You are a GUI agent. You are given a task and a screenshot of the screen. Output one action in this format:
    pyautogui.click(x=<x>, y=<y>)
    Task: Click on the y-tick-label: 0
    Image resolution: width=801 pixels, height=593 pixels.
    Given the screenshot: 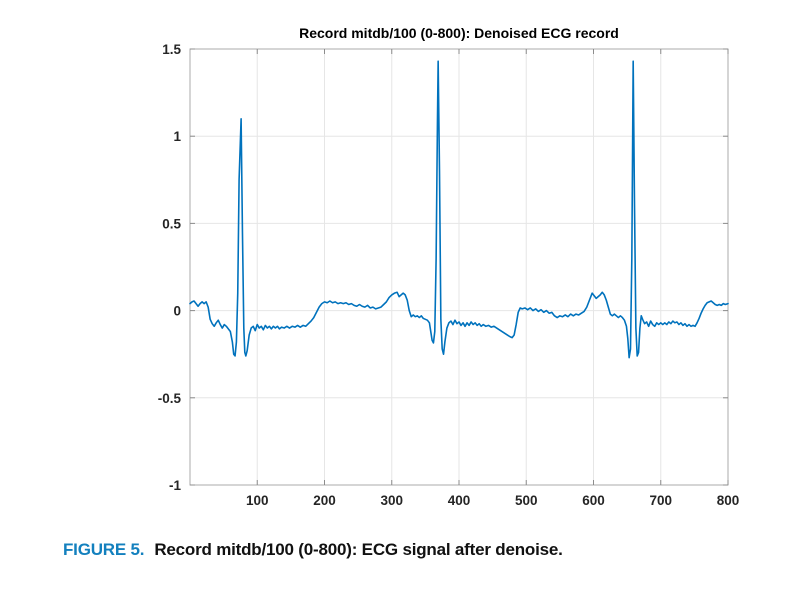 What is the action you would take?
    pyautogui.click(x=177, y=311)
    